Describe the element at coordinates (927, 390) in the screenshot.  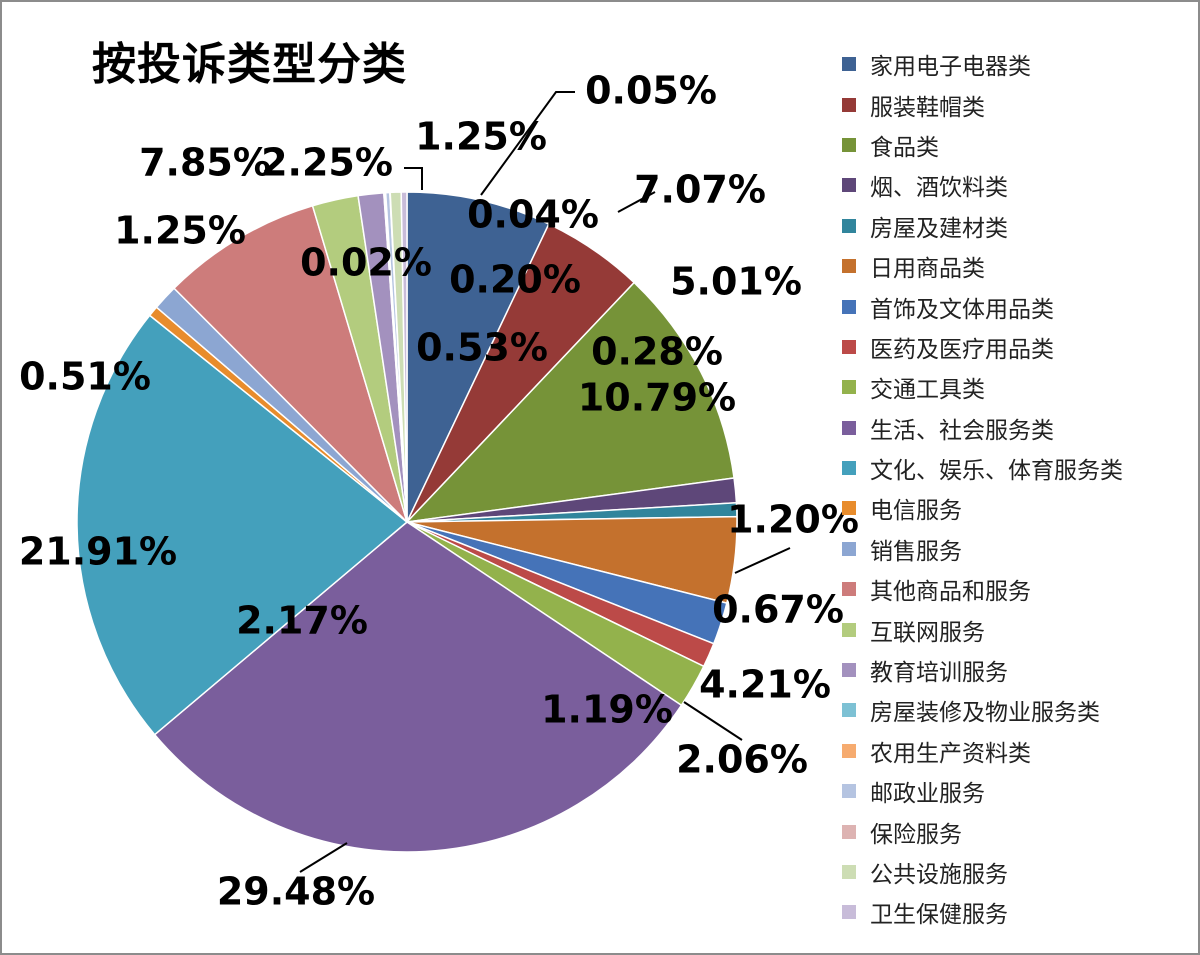
I see `legend-label: 交通工具类` at that location.